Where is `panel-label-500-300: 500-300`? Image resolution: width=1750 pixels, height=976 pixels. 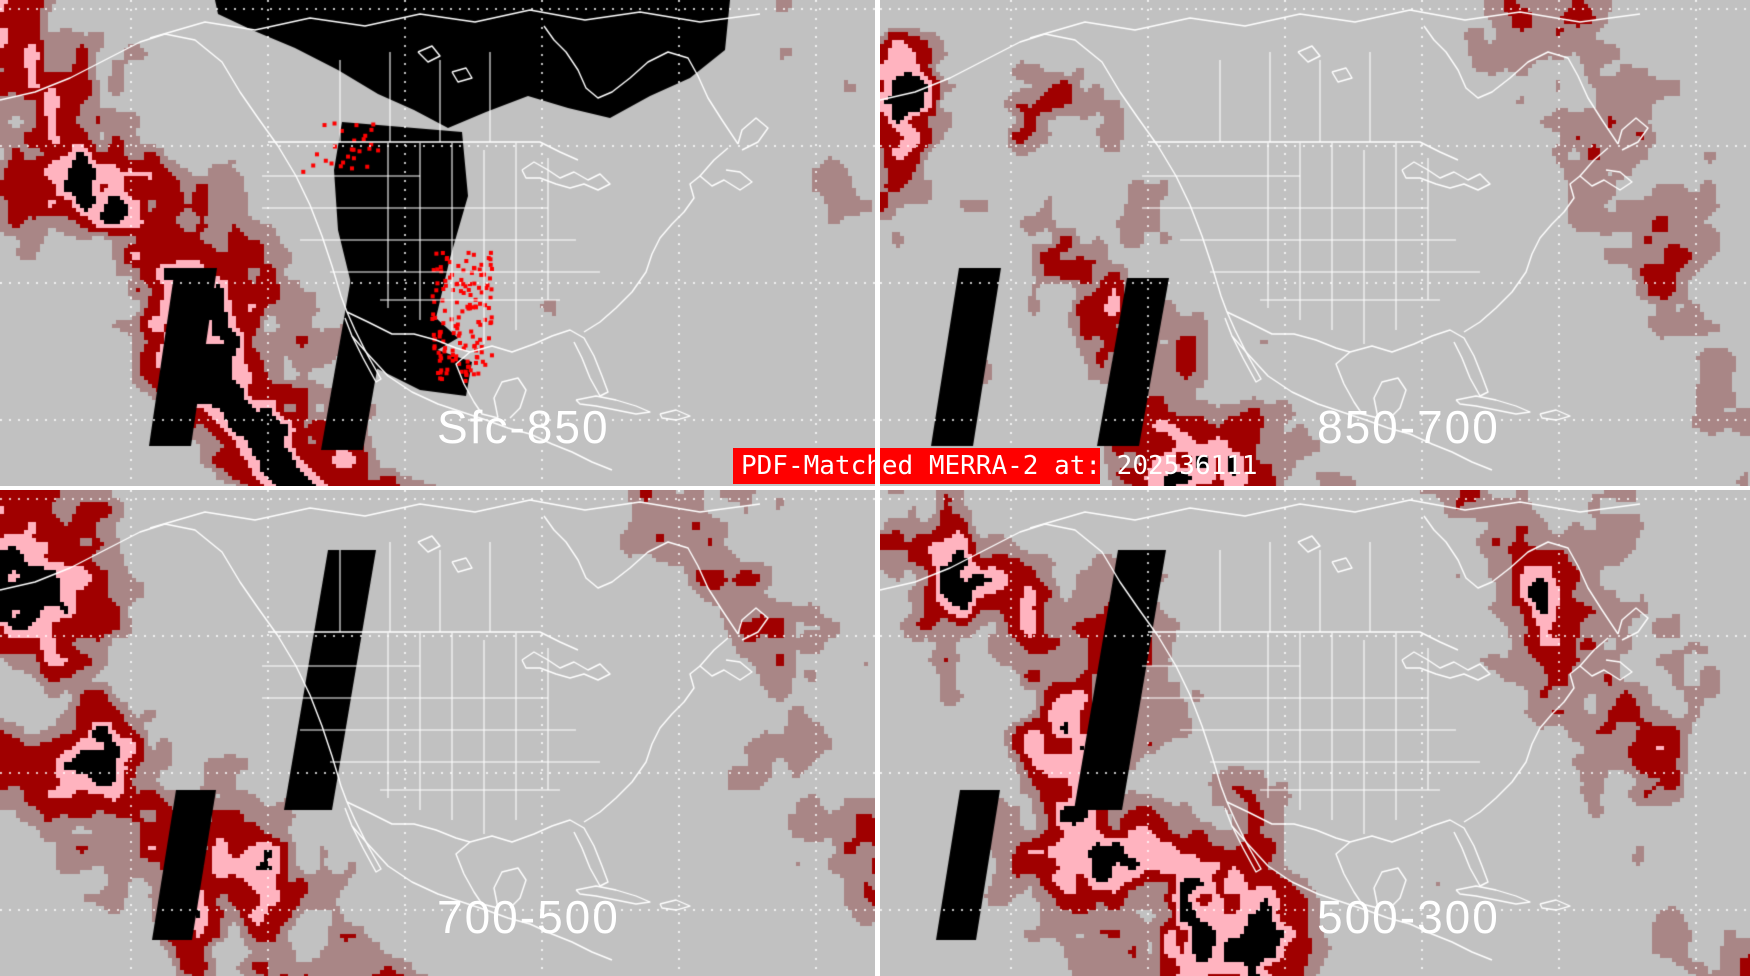
panel-label-500-300: 500-300 is located at coordinates (1408, 917).